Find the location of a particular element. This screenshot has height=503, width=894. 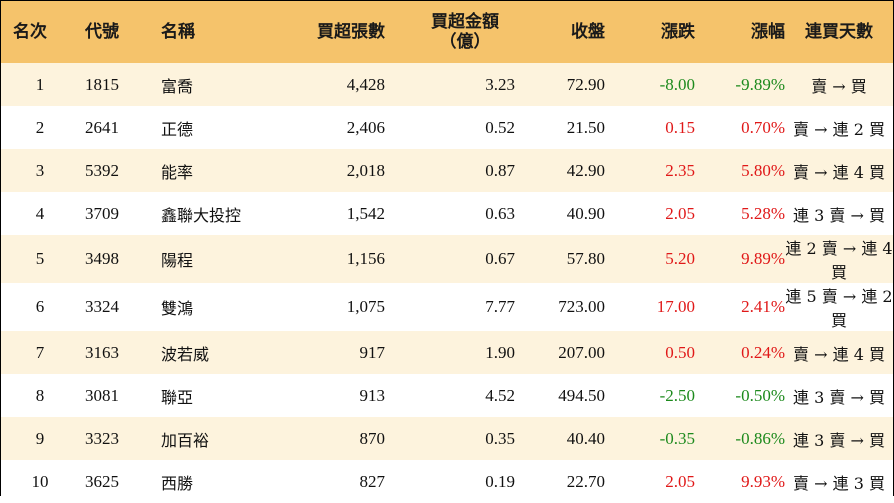

cell-change: 0.50 is located at coordinates (680, 352).